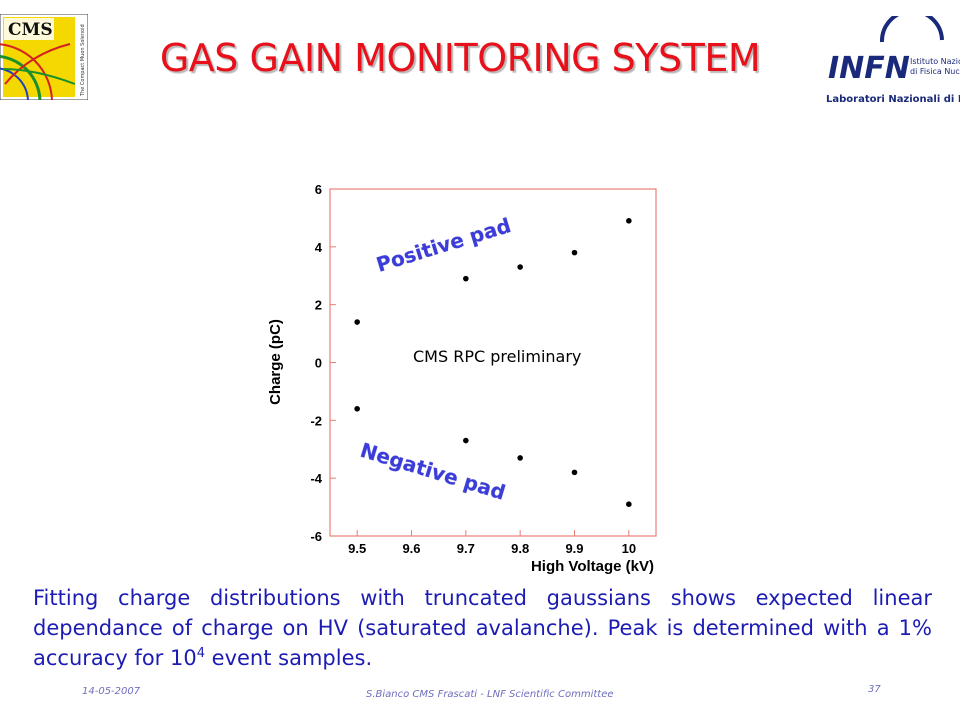  What do you see at coordinates (629, 548) in the screenshot?
I see `x-tick-label: 10` at bounding box center [629, 548].